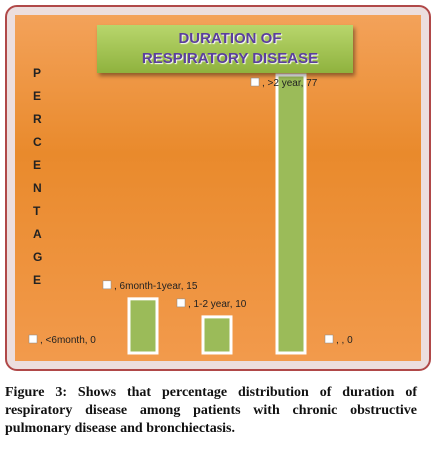  I want to click on data-label: , <6month, 0, so click(68, 340).